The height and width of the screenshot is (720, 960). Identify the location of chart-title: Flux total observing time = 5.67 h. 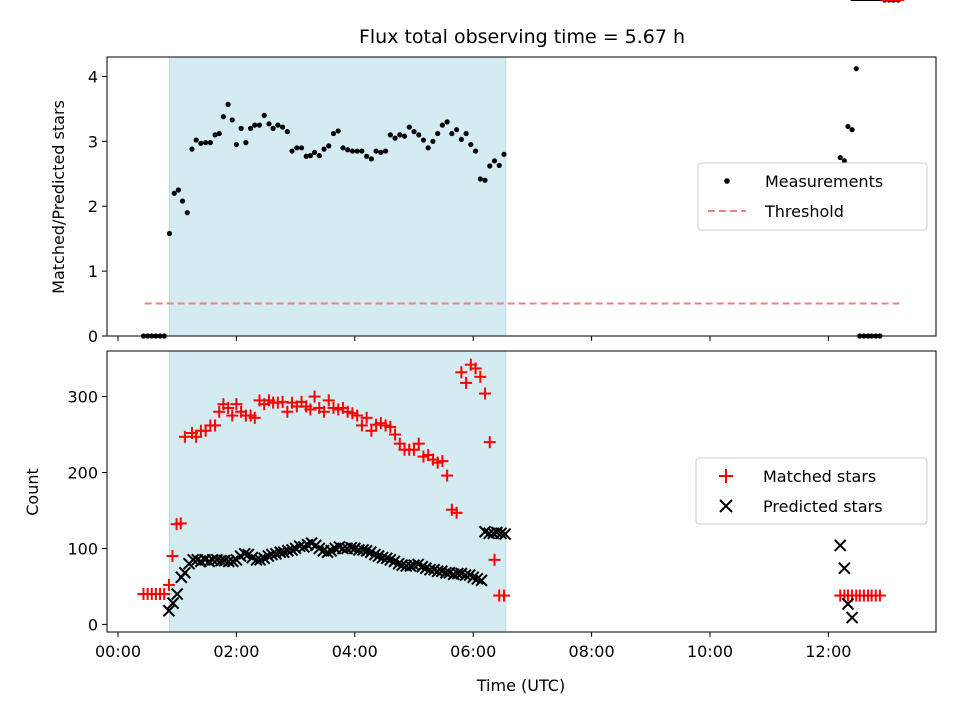
(522, 37).